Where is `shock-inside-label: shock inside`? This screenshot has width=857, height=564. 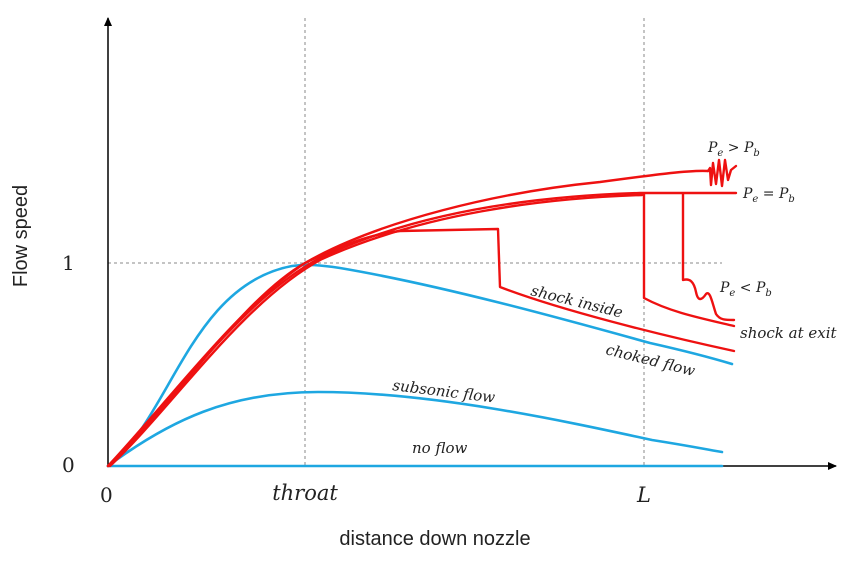 shock-inside-label: shock inside is located at coordinates (577, 301).